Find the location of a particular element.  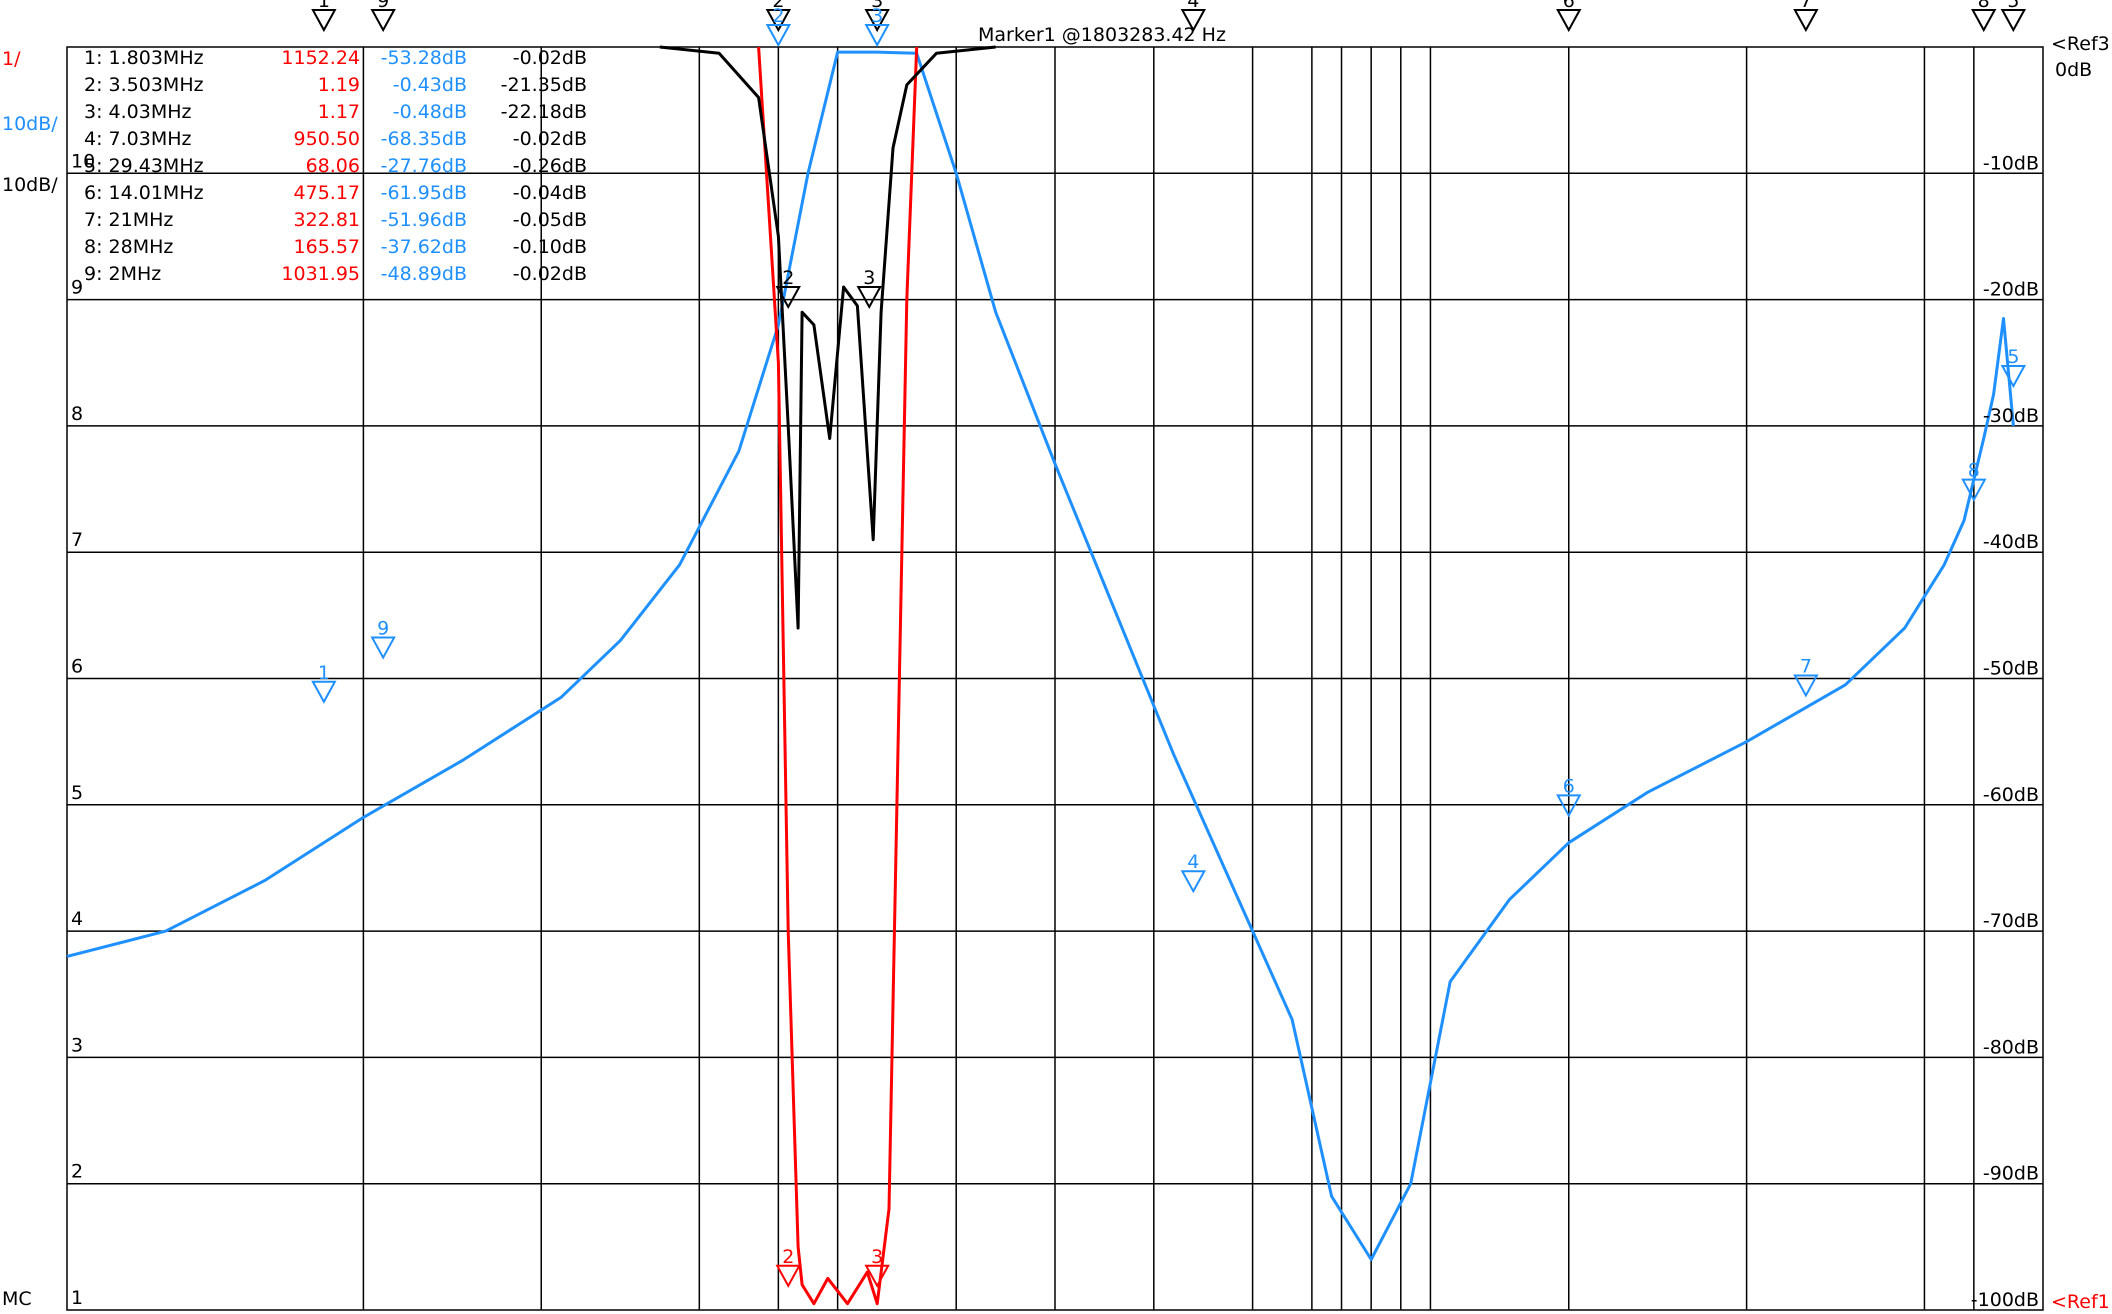

right-axis-label: -90dB is located at coordinates (2011, 1174).